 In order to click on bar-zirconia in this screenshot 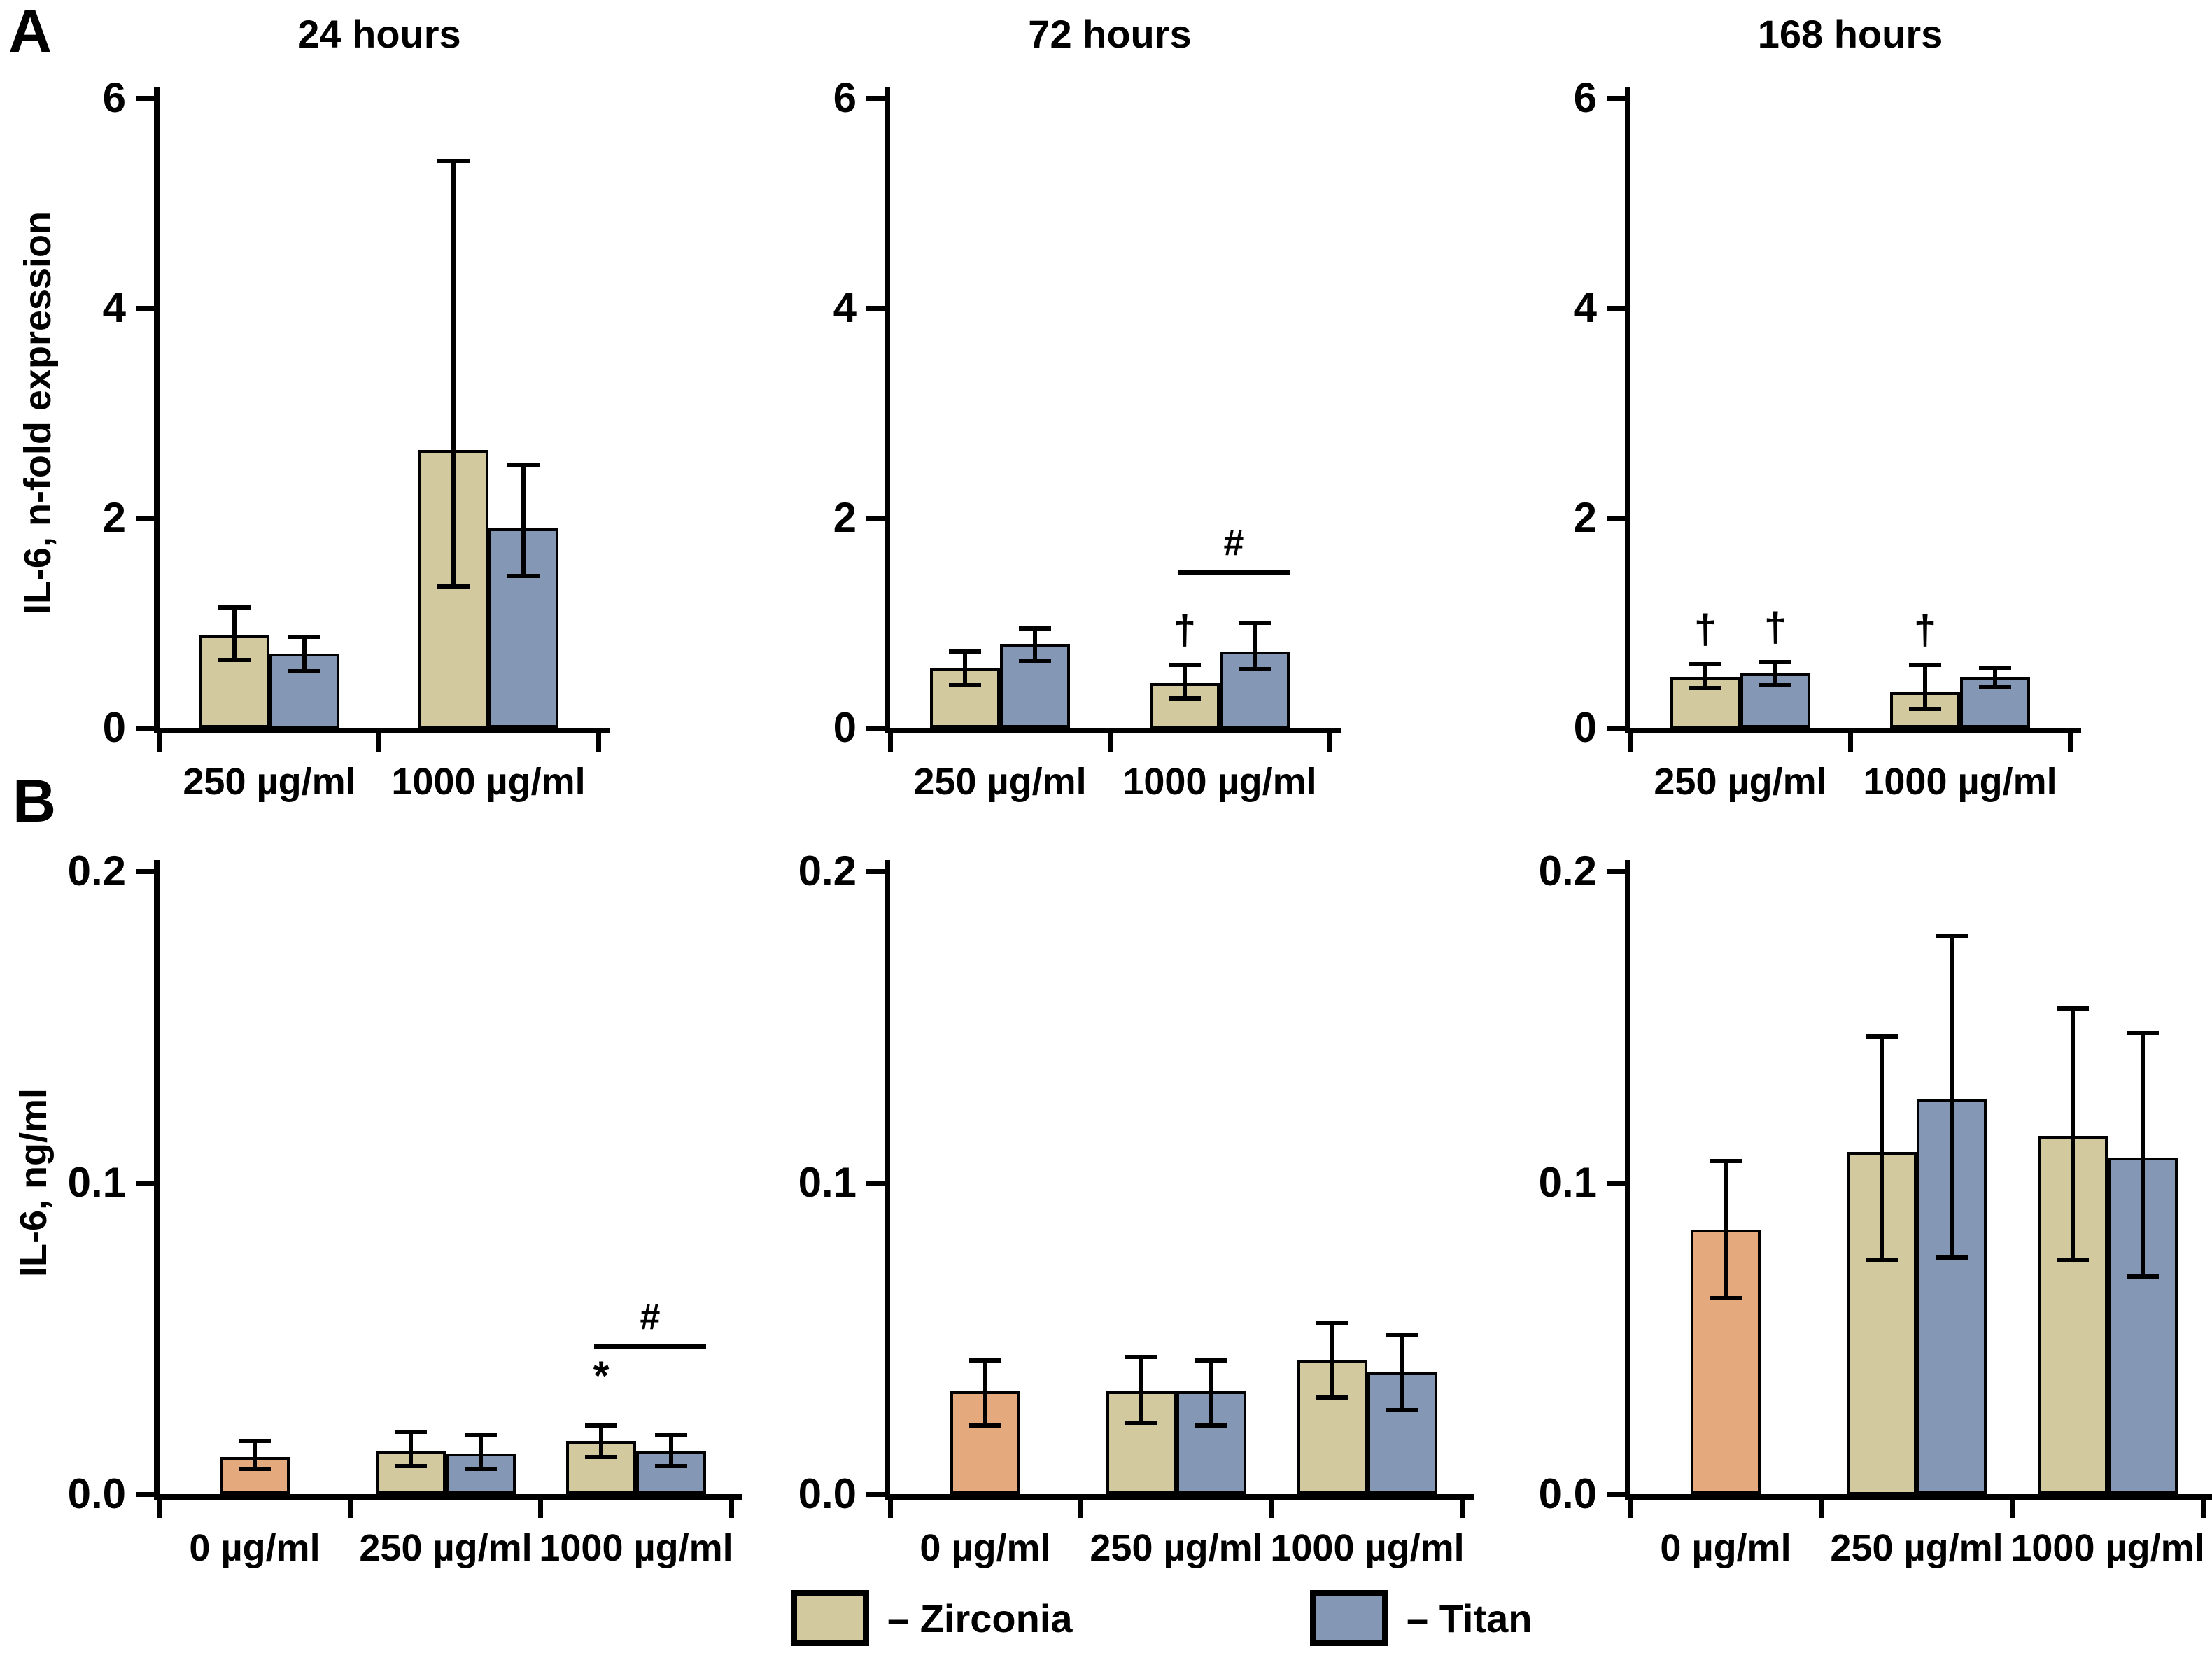, I will do `click(2073, 1315)`.